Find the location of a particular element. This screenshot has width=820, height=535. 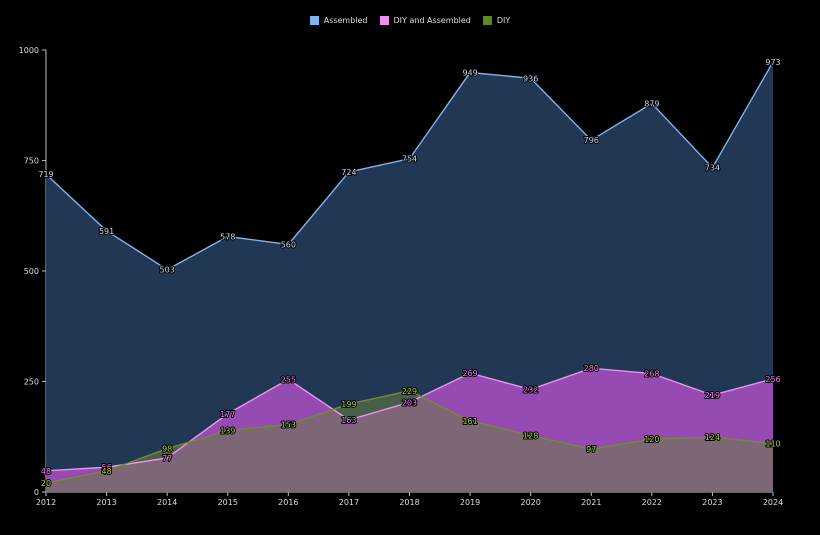

data-label-diy-and-assembled: 77 is located at coordinates (167, 458).